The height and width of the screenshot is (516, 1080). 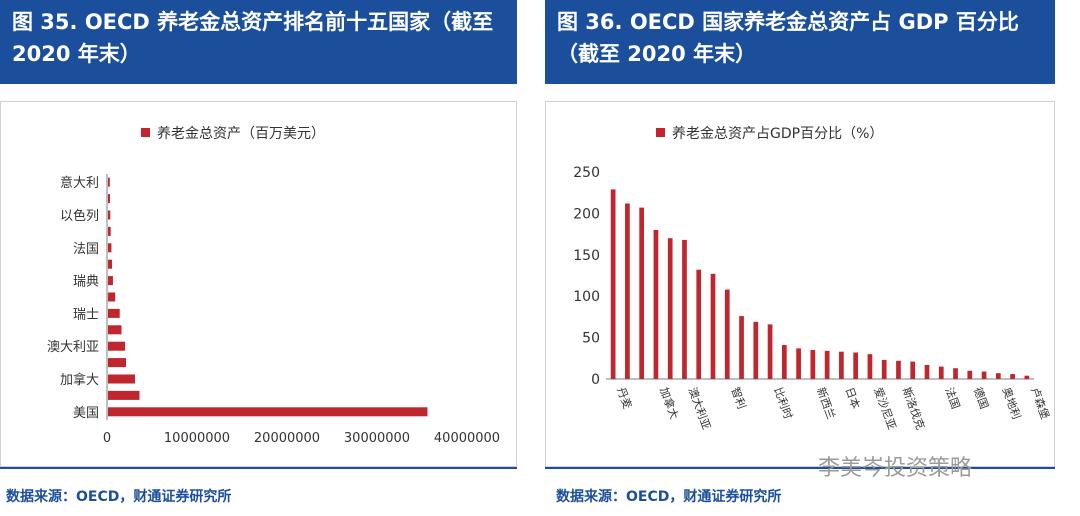 I want to click on y-tick-label: 100, so click(x=586, y=297).